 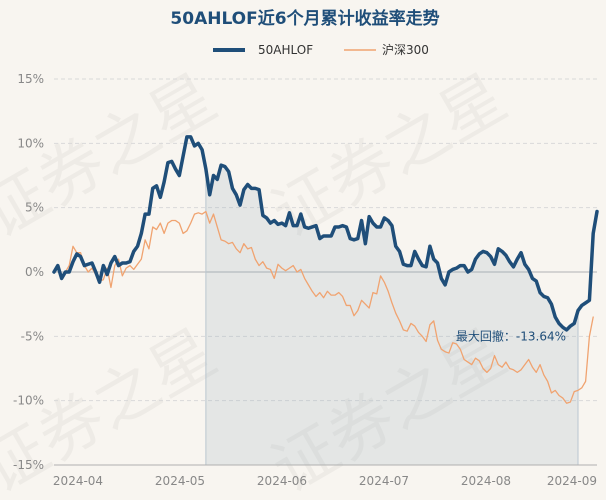 I want to click on watermark-text-2: 证券之星, so click(x=114, y=408).